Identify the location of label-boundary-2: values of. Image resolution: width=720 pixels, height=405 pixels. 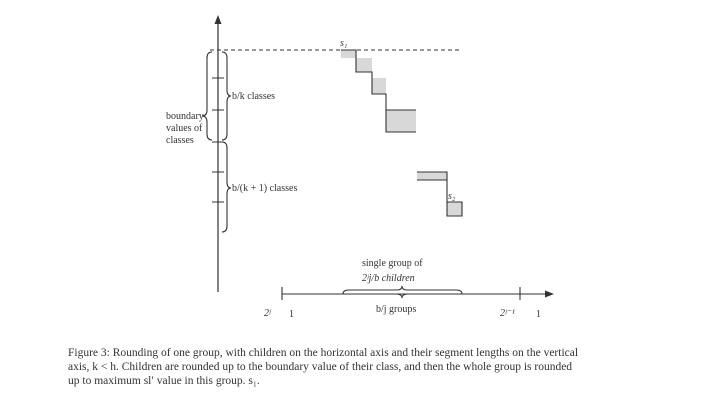
(184, 128).